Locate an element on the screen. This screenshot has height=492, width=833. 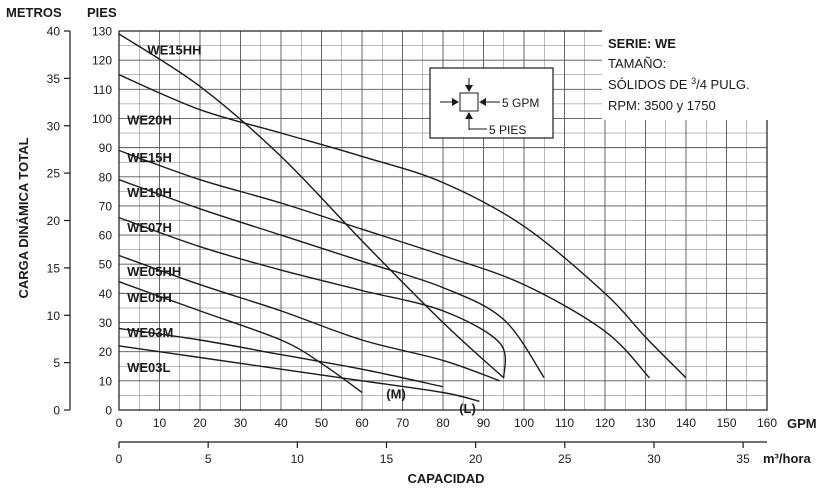
curve-we05h is located at coordinates (240, 337).